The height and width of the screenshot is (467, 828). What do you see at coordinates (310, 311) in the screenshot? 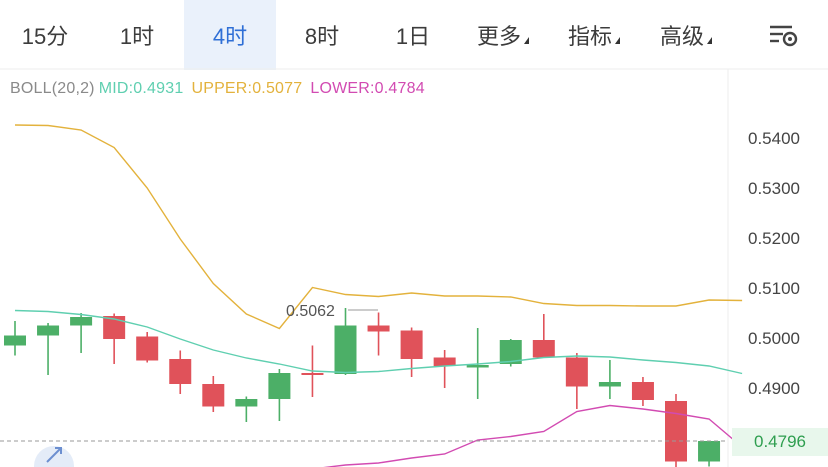
I see `high-price-marker: 0.5062` at bounding box center [310, 311].